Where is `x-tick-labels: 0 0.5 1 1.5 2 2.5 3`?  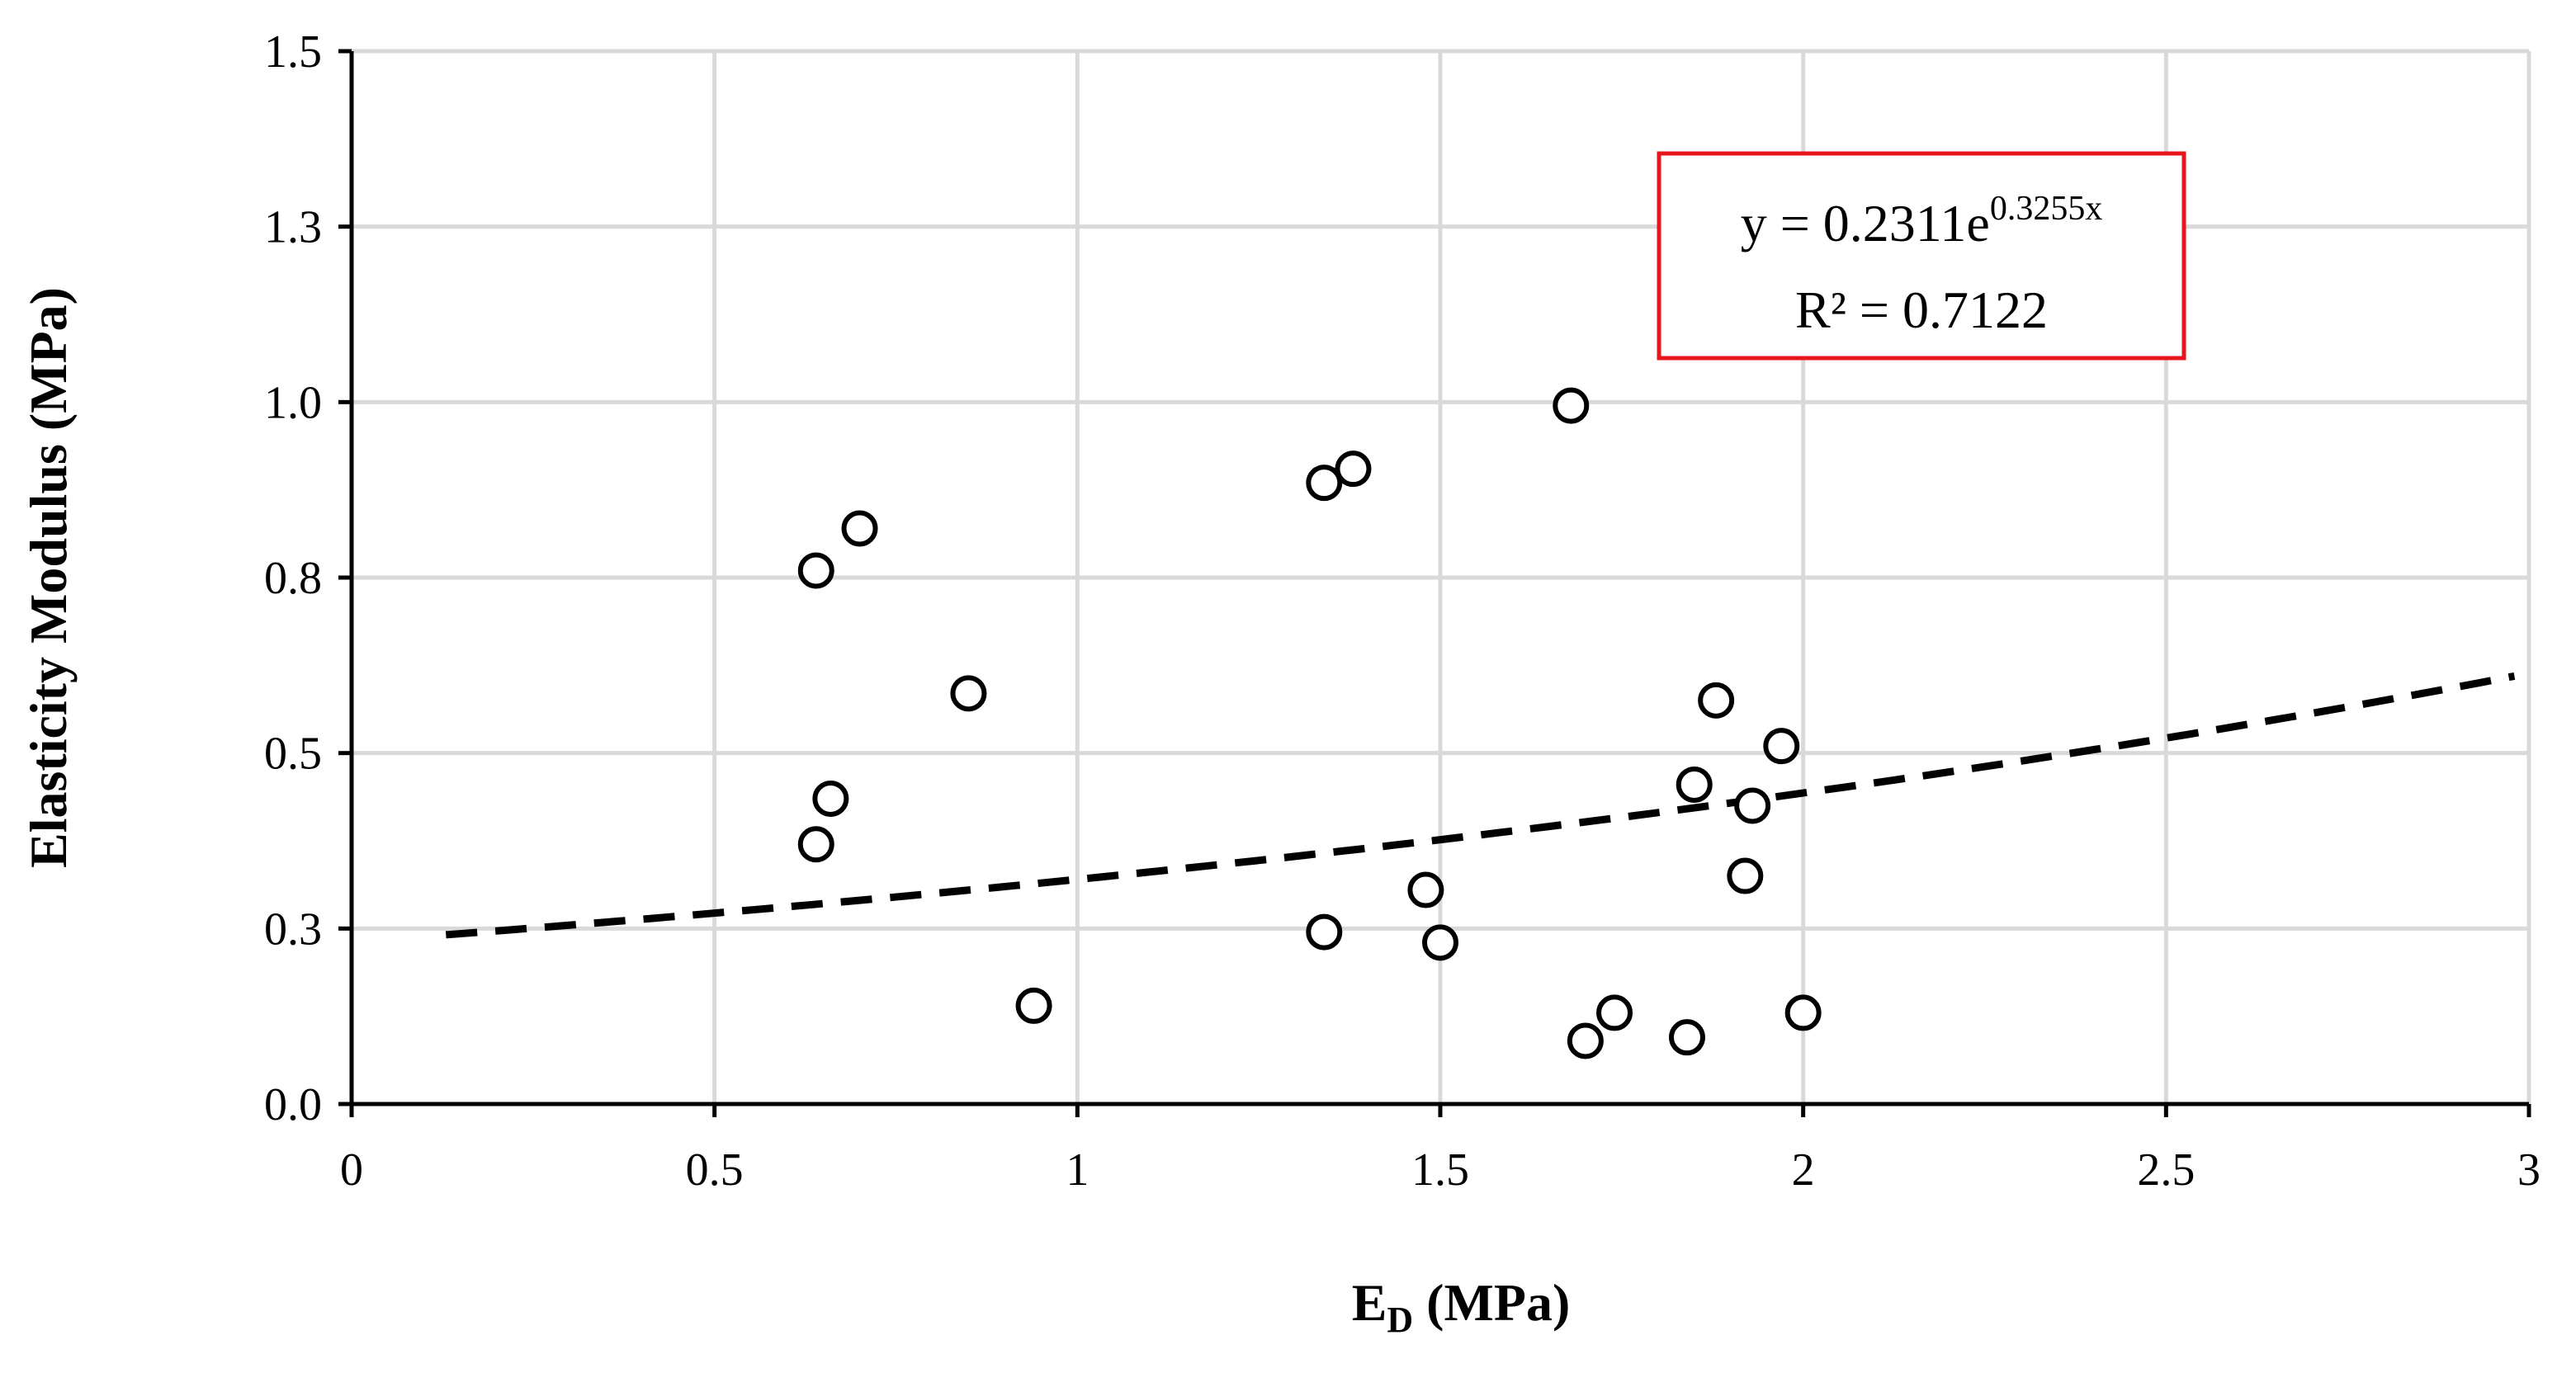 x-tick-labels: 0 0.5 1 1.5 2 2.5 3 is located at coordinates (1440, 1170).